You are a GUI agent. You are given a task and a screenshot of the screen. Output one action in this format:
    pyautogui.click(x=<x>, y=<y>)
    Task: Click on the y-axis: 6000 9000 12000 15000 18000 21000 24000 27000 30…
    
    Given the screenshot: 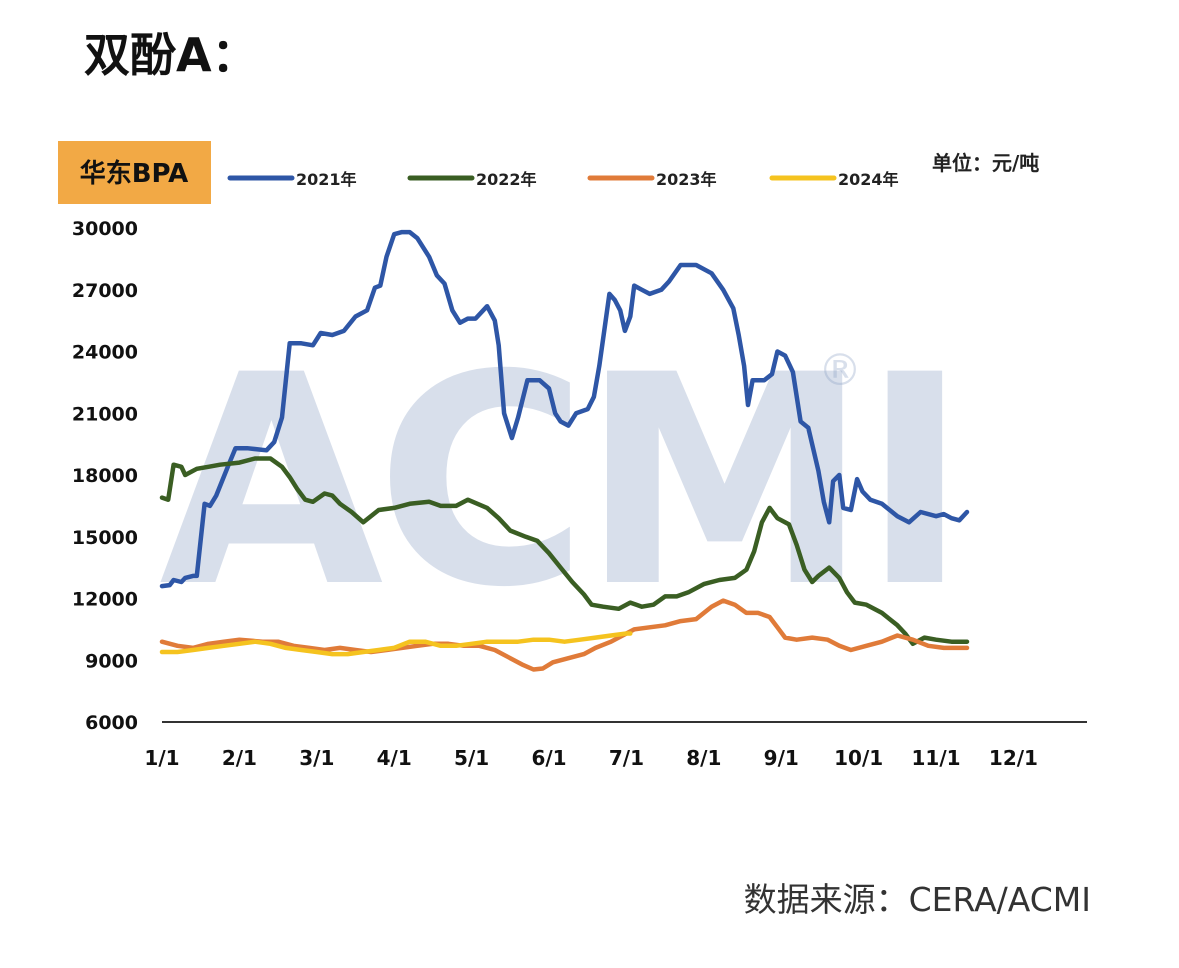 What is the action you would take?
    pyautogui.click(x=105, y=476)
    